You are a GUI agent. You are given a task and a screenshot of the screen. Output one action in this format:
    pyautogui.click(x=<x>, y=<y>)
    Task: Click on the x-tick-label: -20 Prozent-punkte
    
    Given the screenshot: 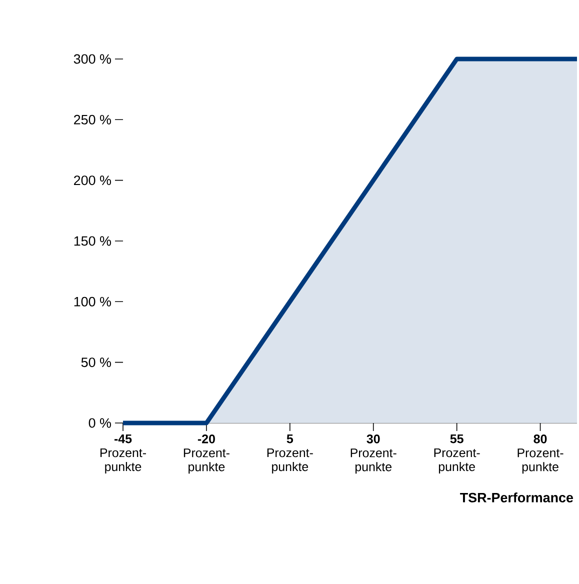 What is the action you would take?
    pyautogui.click(x=207, y=454)
    